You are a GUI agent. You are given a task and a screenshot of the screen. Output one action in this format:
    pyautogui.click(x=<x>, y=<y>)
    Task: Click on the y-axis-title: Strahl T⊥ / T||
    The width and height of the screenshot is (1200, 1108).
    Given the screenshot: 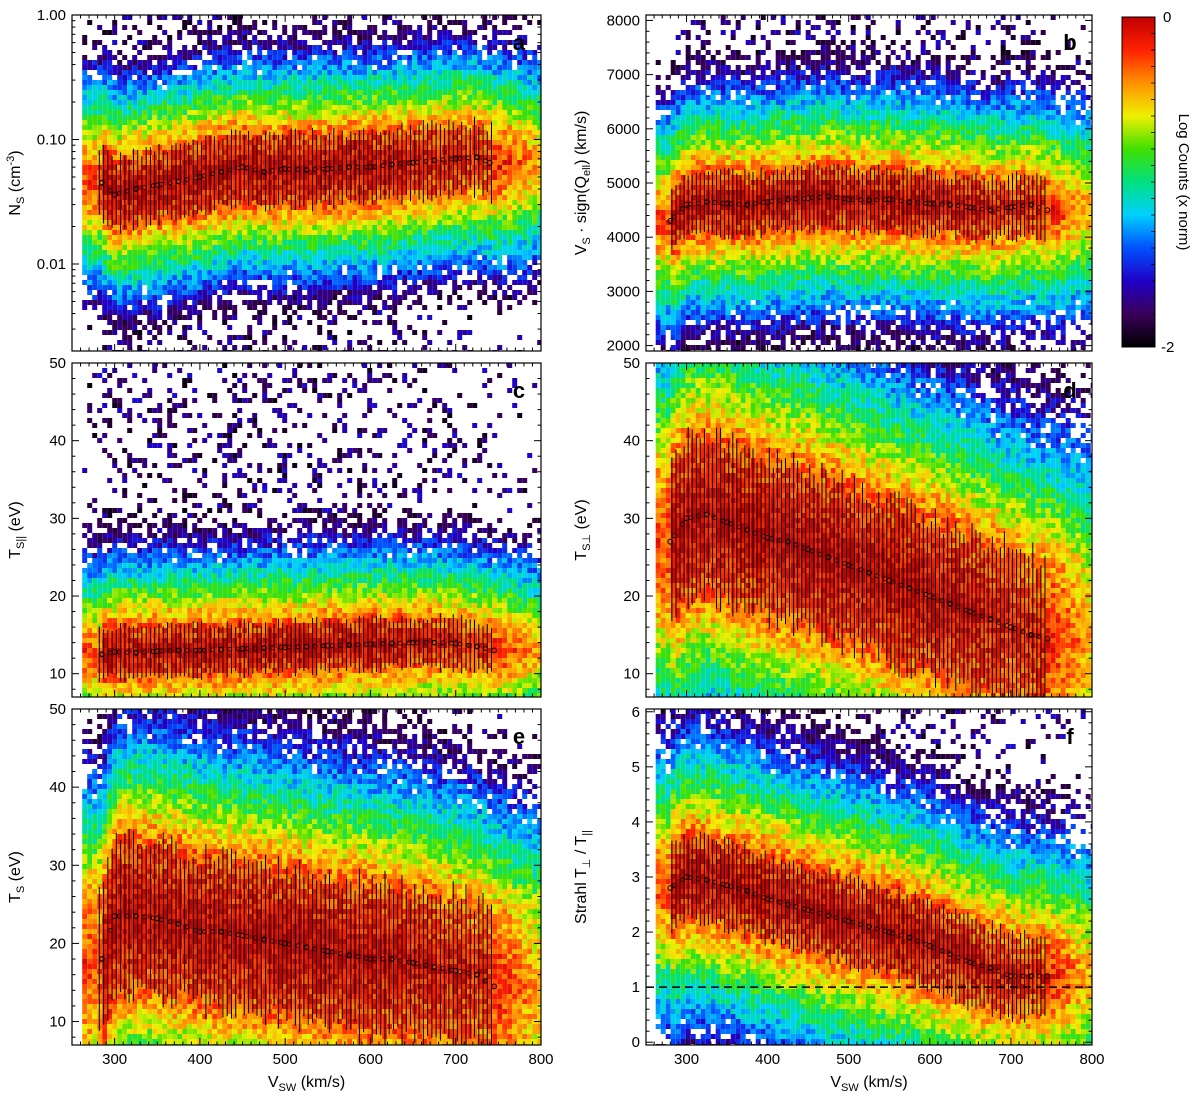 What is the action you would take?
    pyautogui.click(x=583, y=877)
    